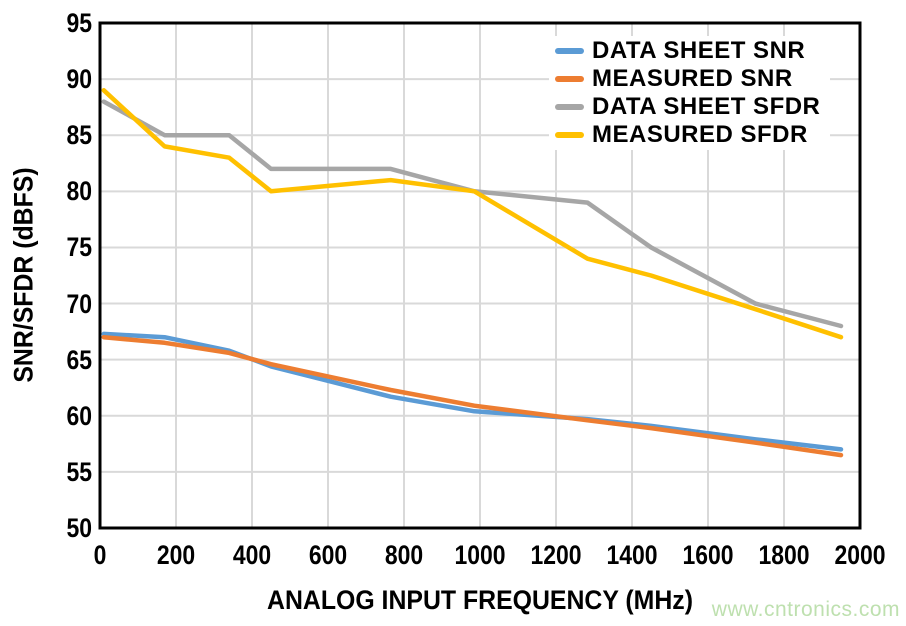 The width and height of the screenshot is (906, 626). What do you see at coordinates (556, 555) in the screenshot?
I see `x-tick-label: 1200` at bounding box center [556, 555].